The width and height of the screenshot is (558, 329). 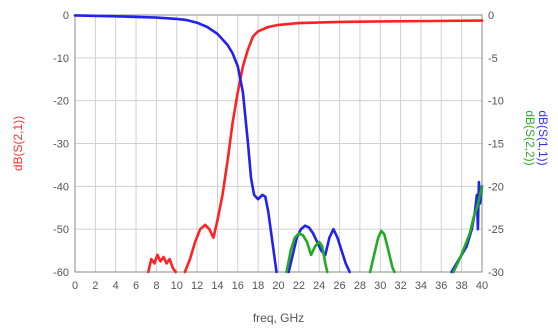 I want to click on right-tick-labels: 0 -5 -10 -15 -20 -25 -30, so click(x=496, y=144).